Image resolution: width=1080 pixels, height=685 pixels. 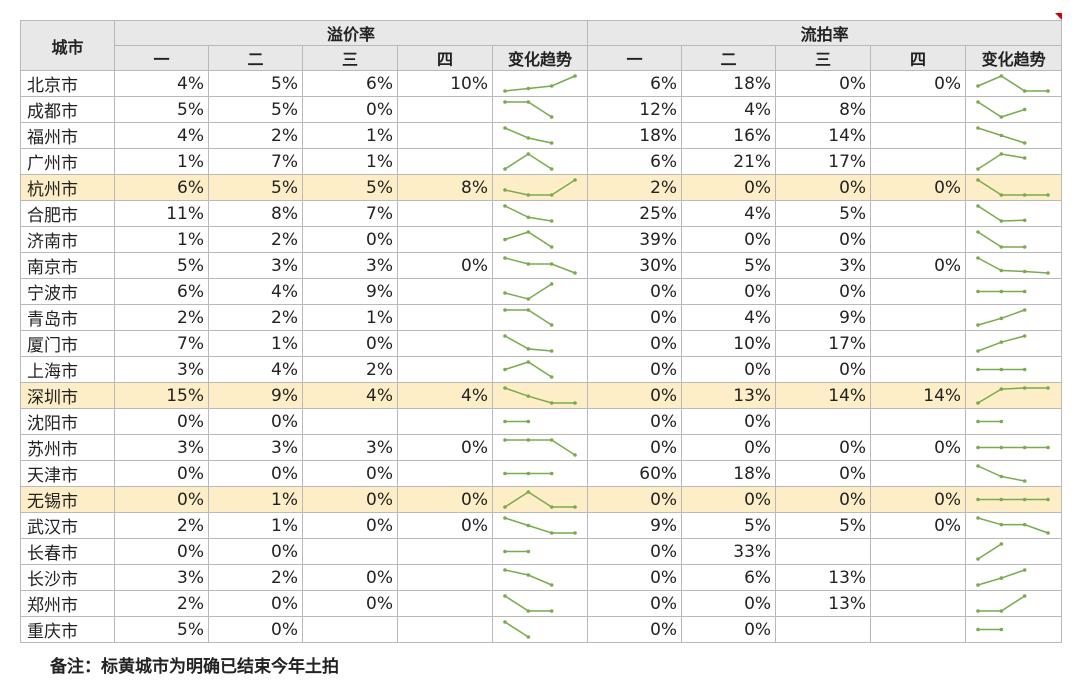 What do you see at coordinates (161, 525) in the screenshot?
I see `premium-q1-cell: 2%` at bounding box center [161, 525].